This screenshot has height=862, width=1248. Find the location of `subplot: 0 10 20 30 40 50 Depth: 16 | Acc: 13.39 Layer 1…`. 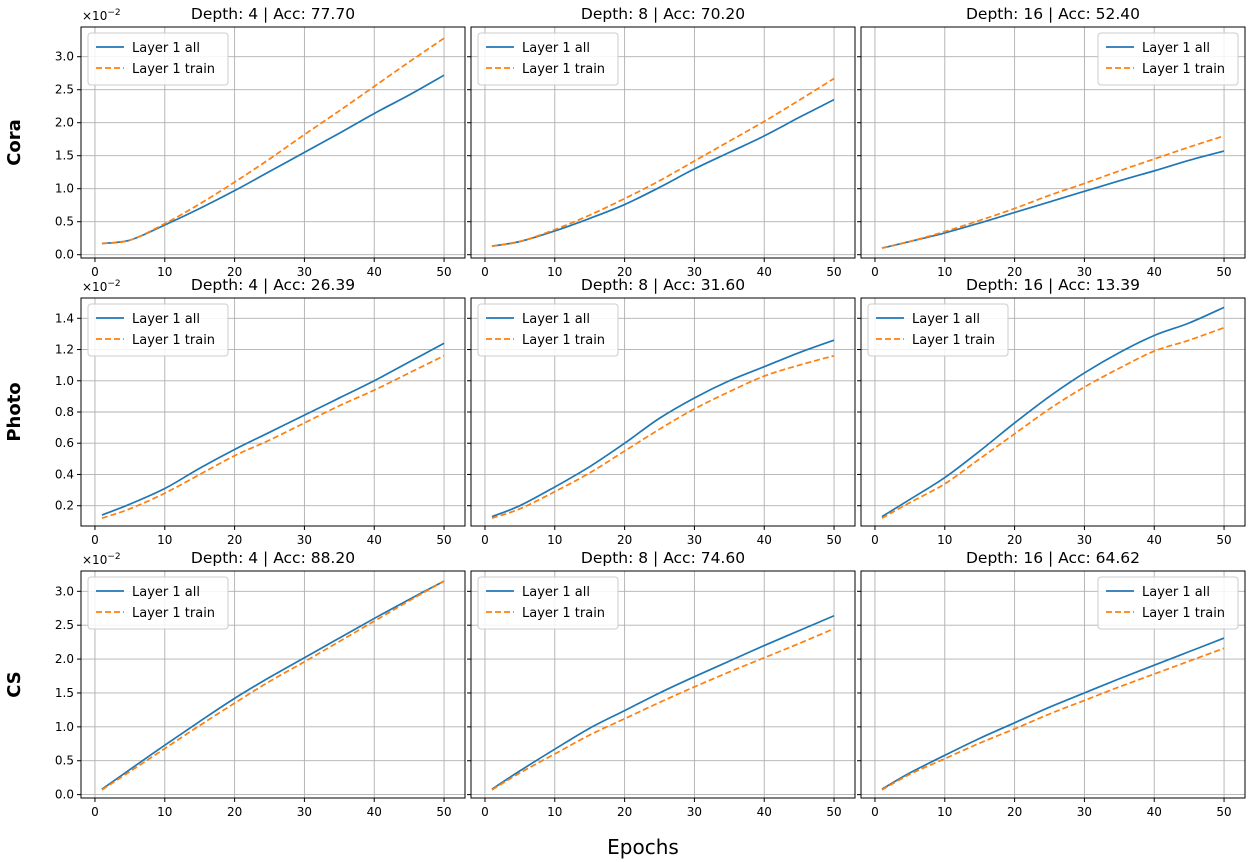

subplot: 0 10 20 30 40 50 Depth: 16 | Acc: 13.39 Layer 1… is located at coordinates (1051, 411).